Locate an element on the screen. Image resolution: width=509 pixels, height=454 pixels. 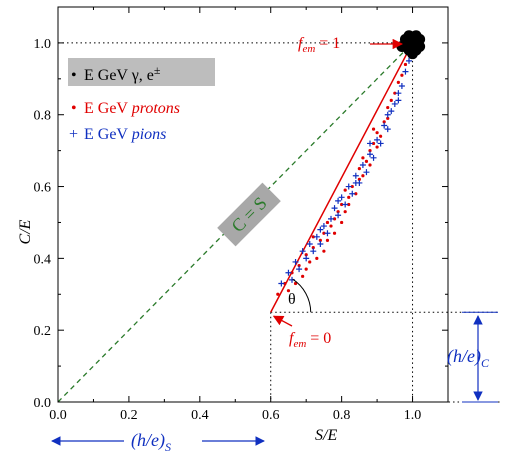
x-tick-label: 0.2 is located at coordinates (129, 415).